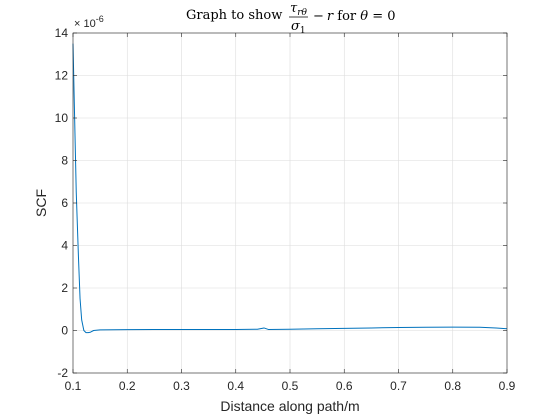  I want to click on title-sigma: σ, so click(296, 26).